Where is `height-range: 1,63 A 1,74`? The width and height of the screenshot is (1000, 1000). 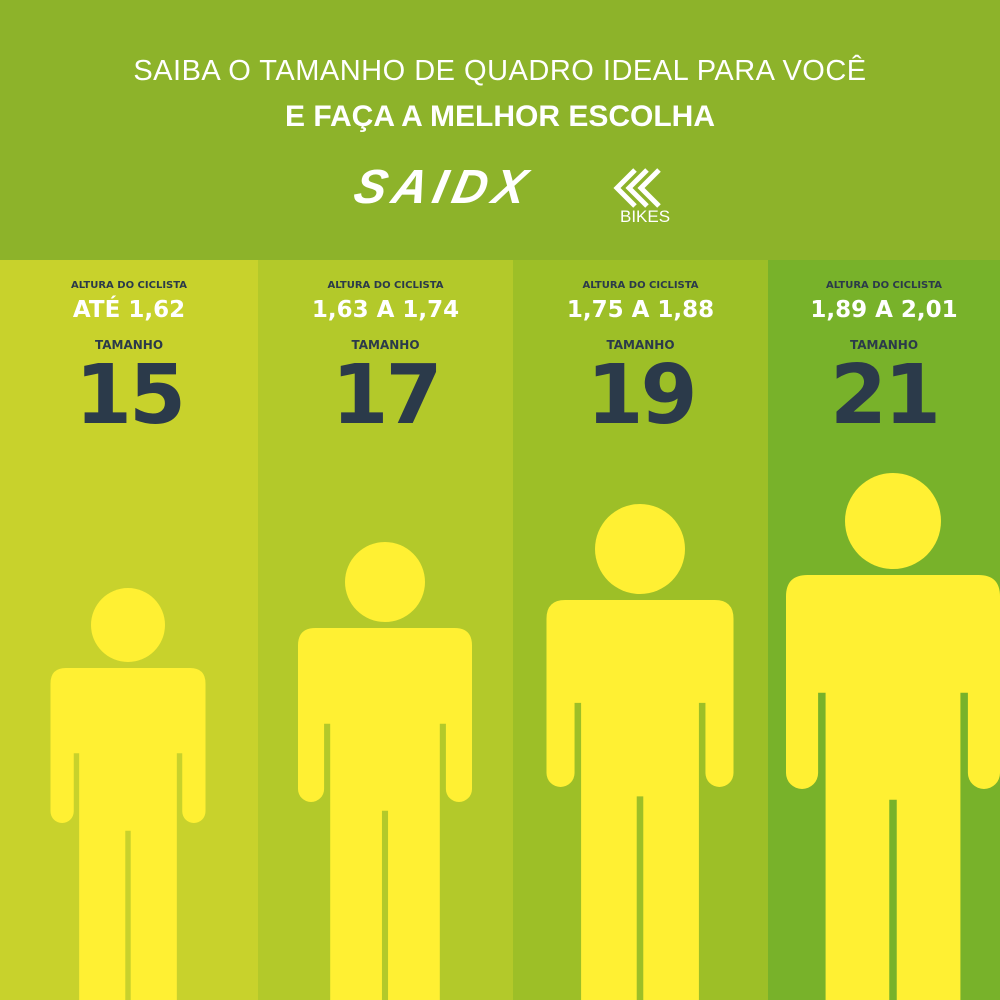
height-range: 1,63 A 1,74 is located at coordinates (385, 310).